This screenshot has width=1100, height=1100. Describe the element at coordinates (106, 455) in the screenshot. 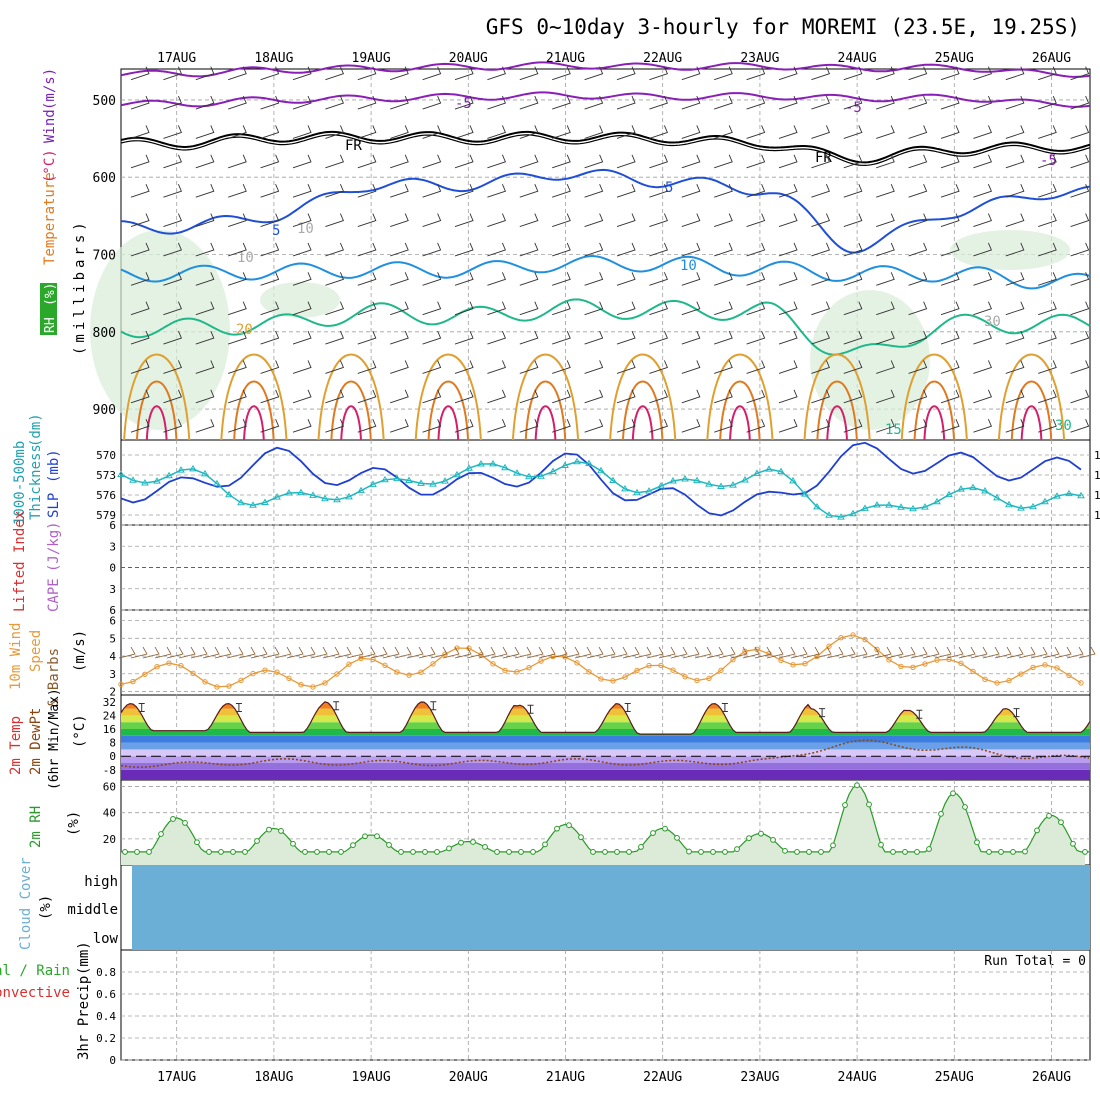

I see `thickness-tick-label: 570` at that location.